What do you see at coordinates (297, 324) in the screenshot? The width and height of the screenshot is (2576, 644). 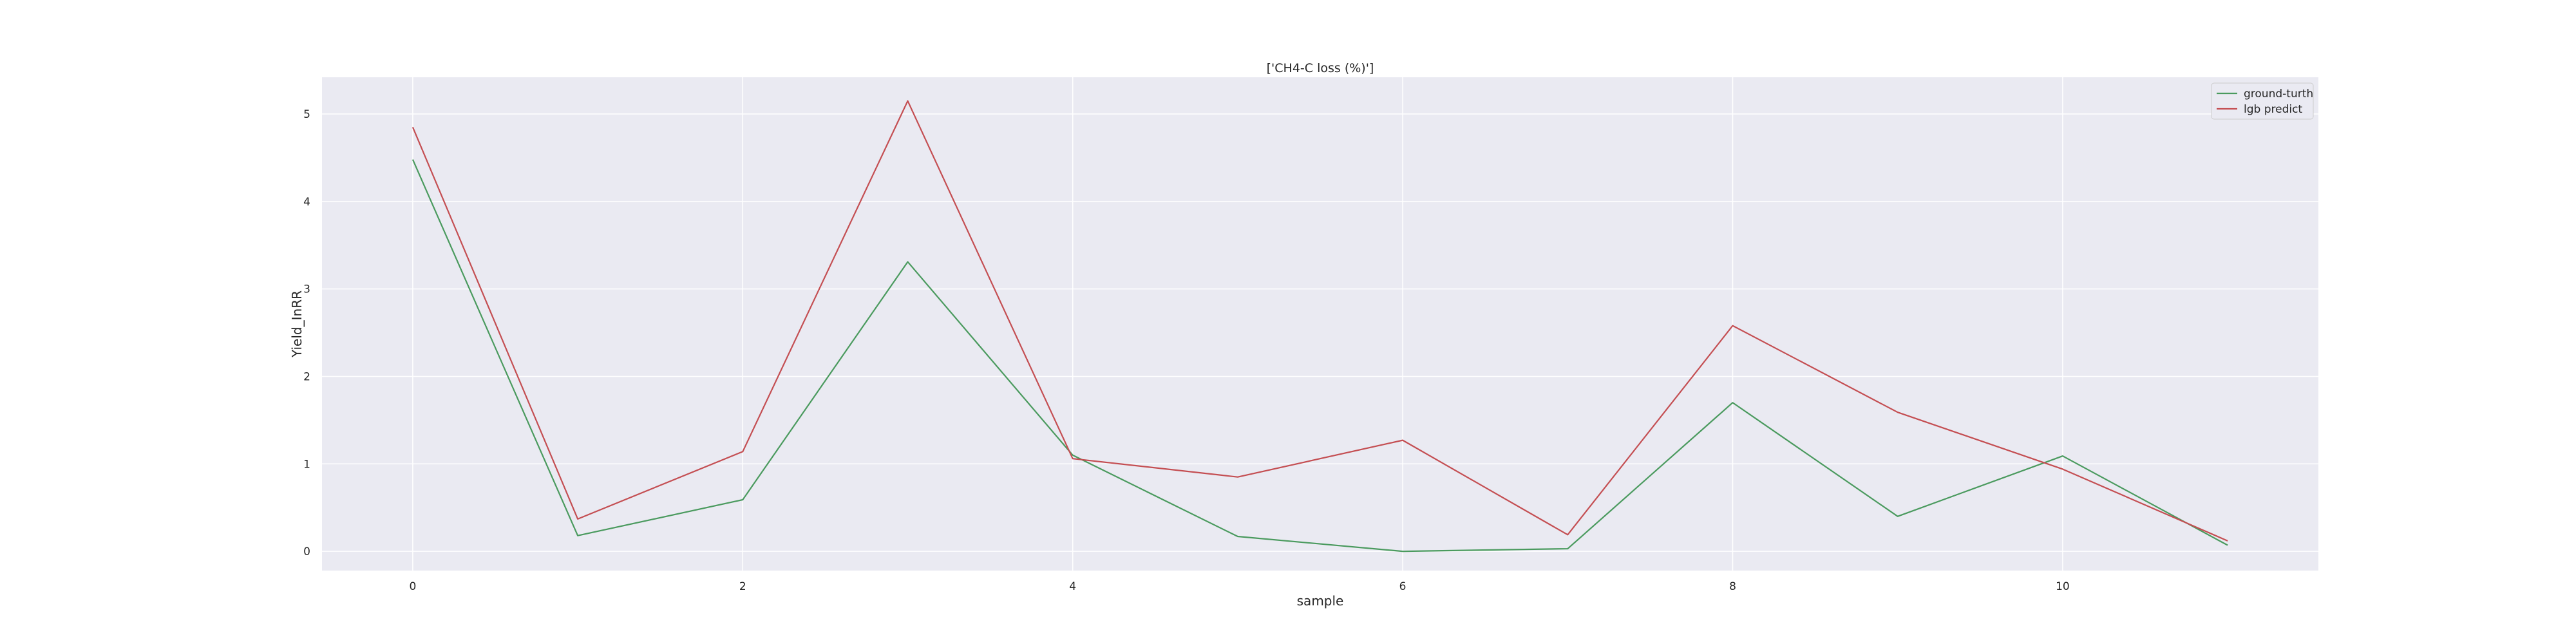 I see `y-axis-label: Yield_InRR` at bounding box center [297, 324].